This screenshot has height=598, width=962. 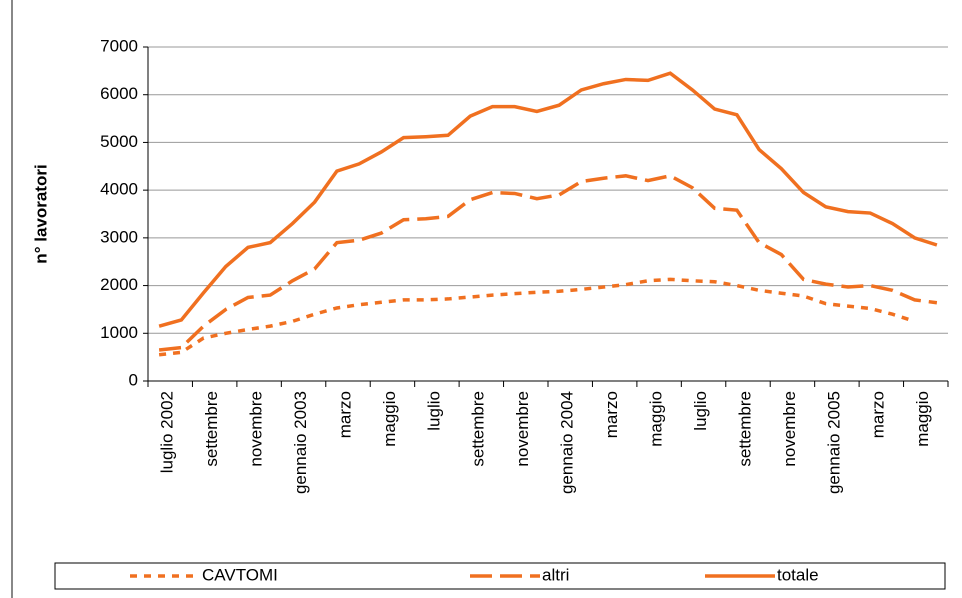 What do you see at coordinates (119, 45) in the screenshot?
I see `y-tick-label: 7000` at bounding box center [119, 45].